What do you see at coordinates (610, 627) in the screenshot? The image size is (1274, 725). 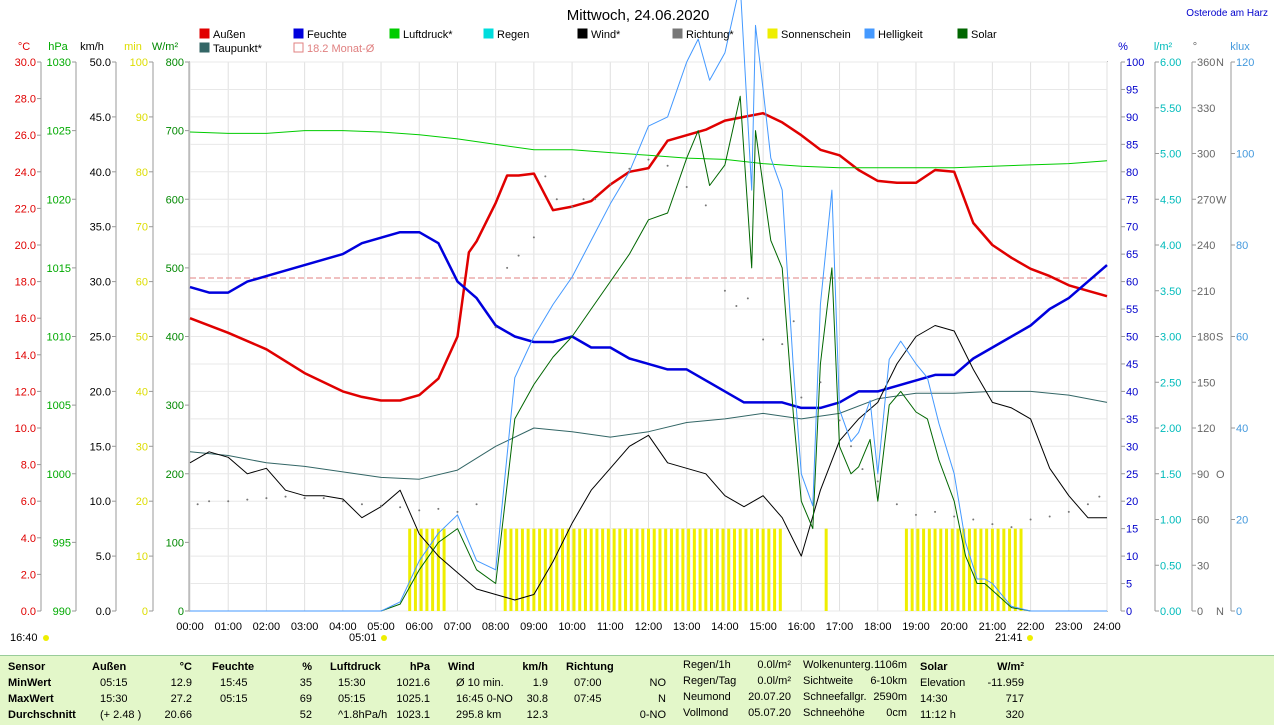 I see `x-tick-label: 11:00` at bounding box center [610, 627].